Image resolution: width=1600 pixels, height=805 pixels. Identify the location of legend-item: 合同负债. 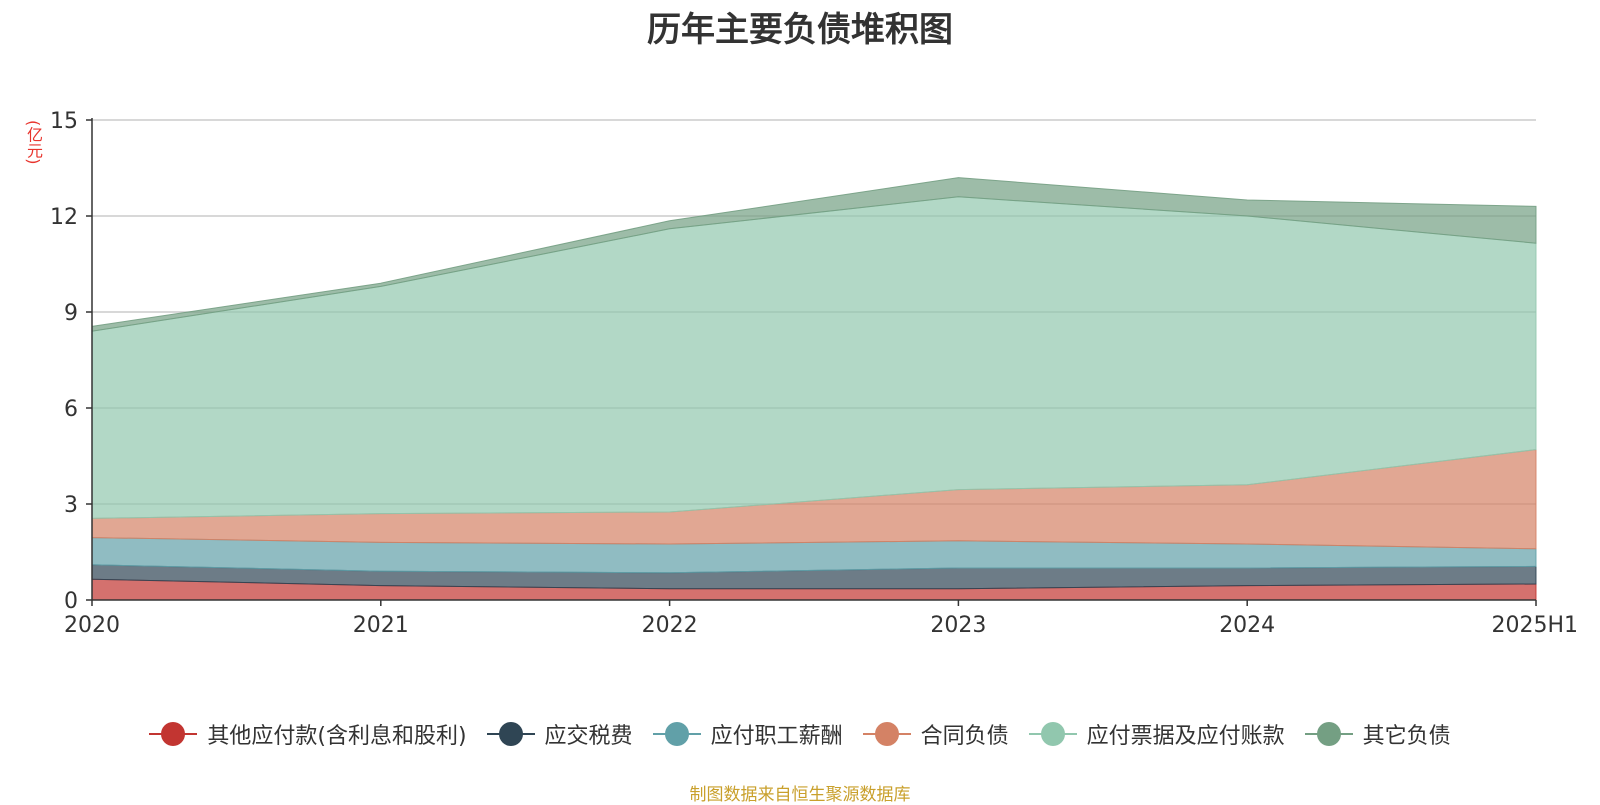
(935, 734).